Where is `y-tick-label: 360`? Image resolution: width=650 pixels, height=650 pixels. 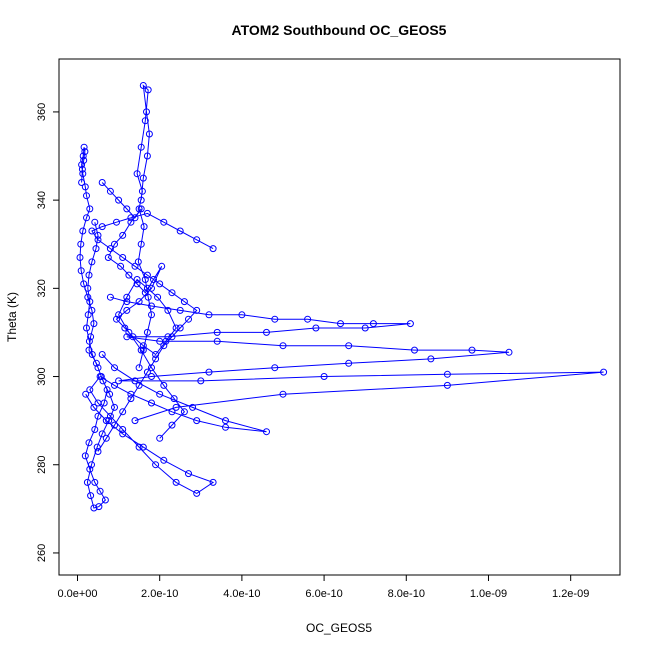 y-tick-label: 360 is located at coordinates (42, 112).